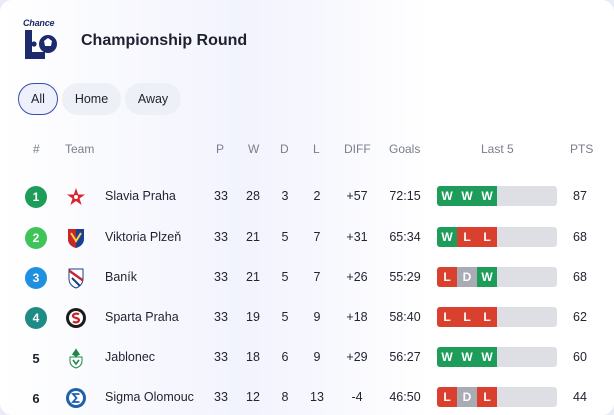 The image size is (614, 415). I want to click on last5-form: W W W, so click(497, 357).